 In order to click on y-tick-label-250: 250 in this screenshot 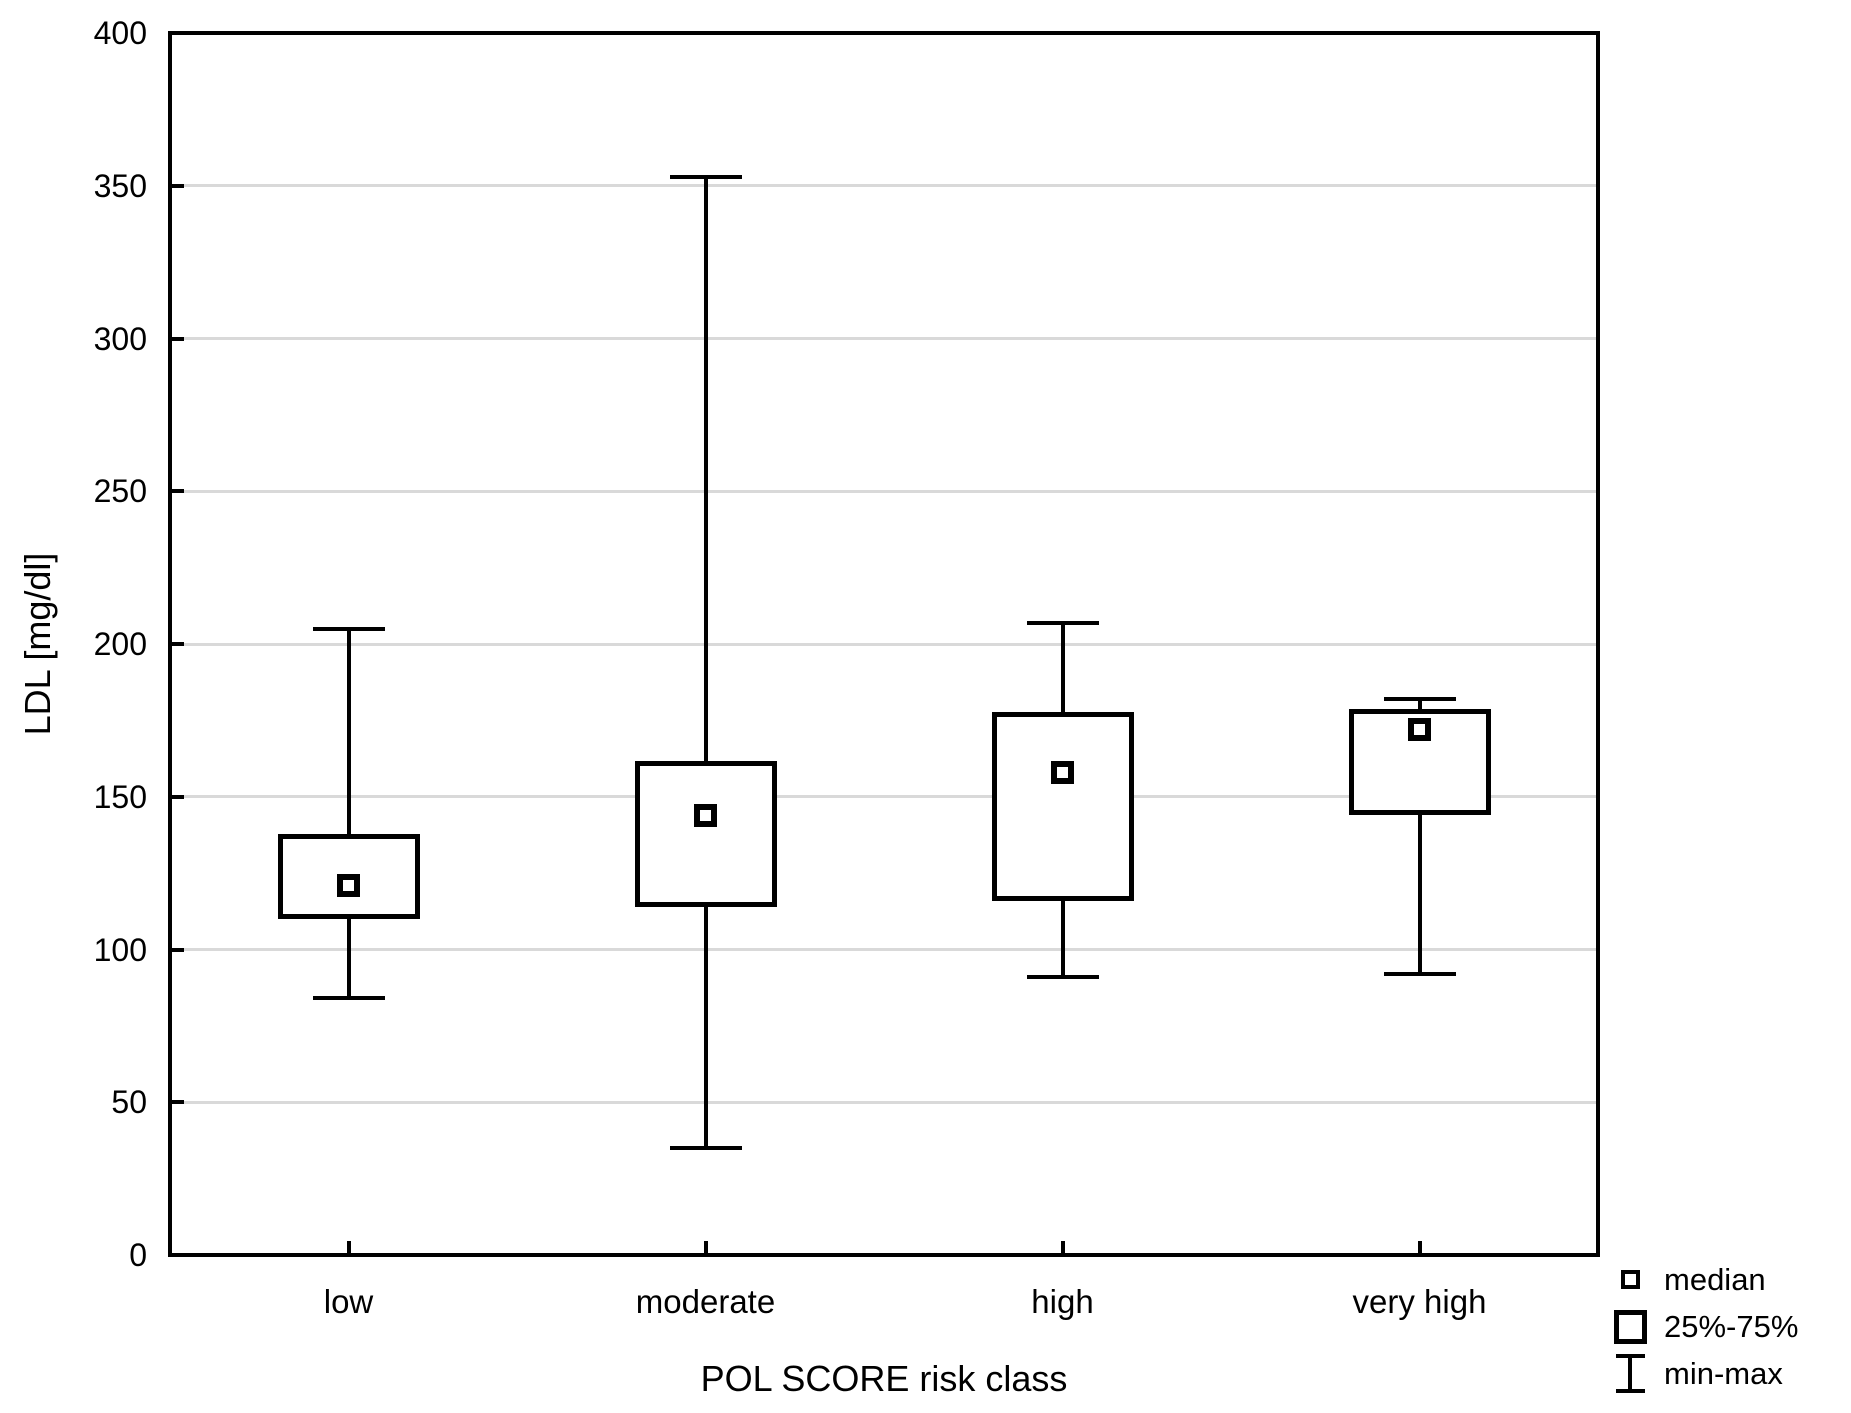, I will do `click(120, 491)`.